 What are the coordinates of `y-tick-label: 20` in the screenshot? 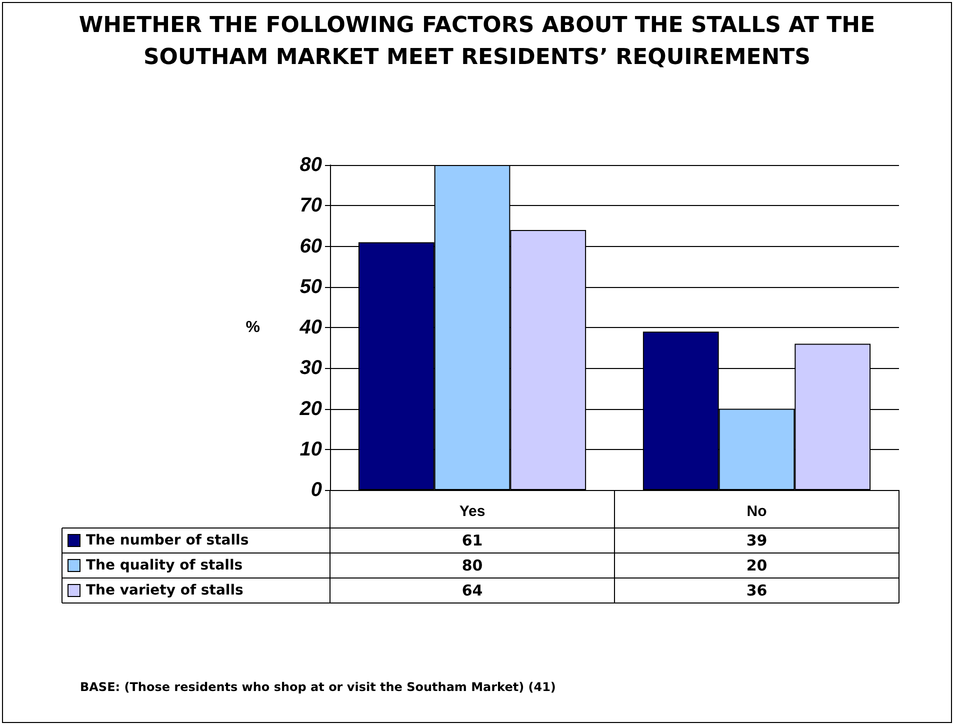 It's located at (310, 409).